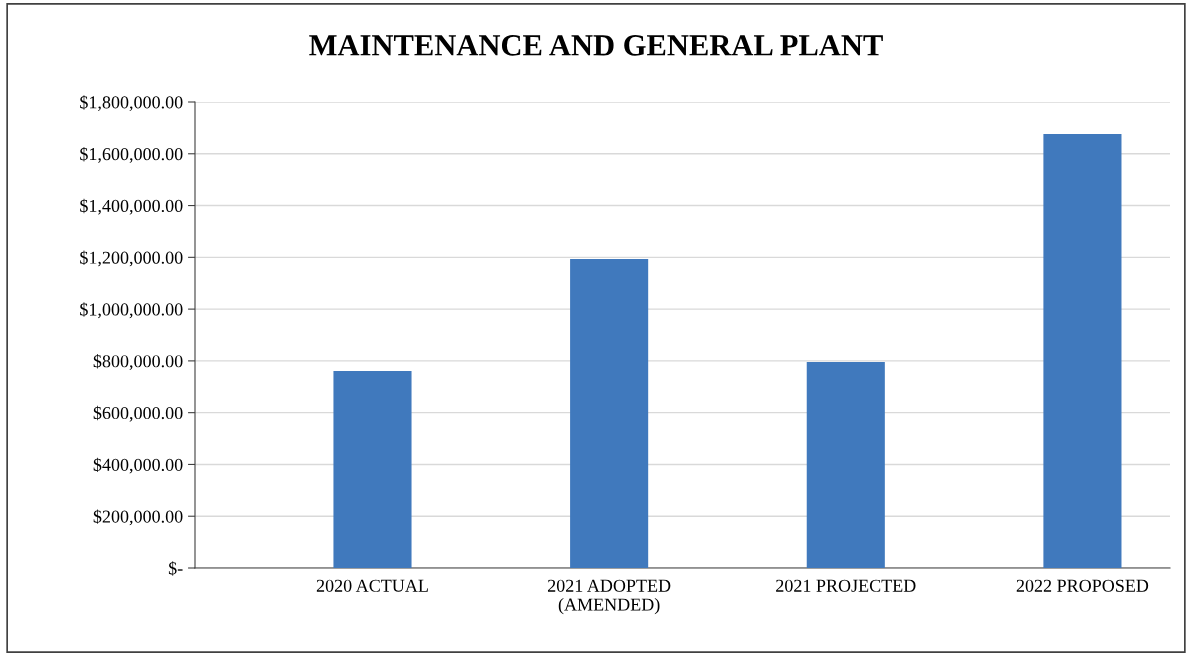 Image resolution: width=1192 pixels, height=656 pixels. Describe the element at coordinates (131, 310) in the screenshot. I see `y-tick-label: $1,000,000.00` at that location.